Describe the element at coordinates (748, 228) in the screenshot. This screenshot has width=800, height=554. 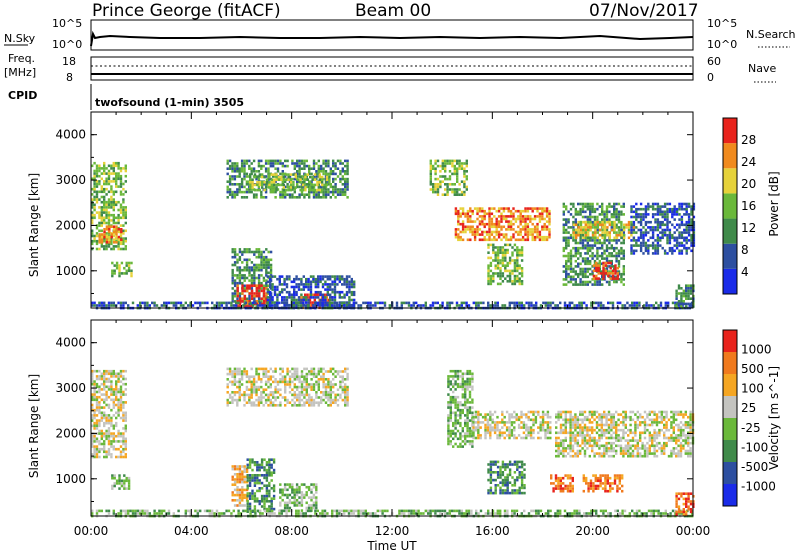
I see `colorbar-tick-label: 12` at that location.